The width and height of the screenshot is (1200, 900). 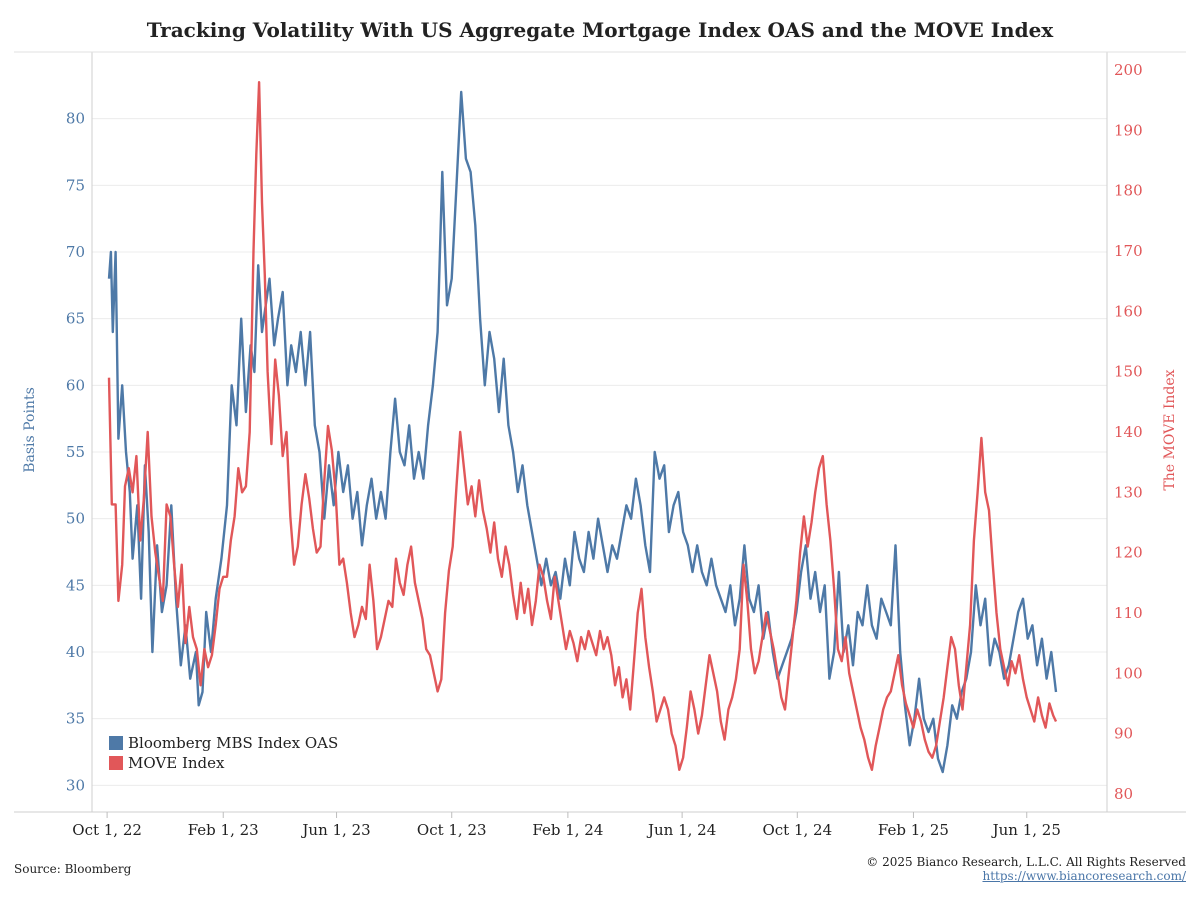 I want to click on left-tick-label: 55, so click(x=75, y=452).